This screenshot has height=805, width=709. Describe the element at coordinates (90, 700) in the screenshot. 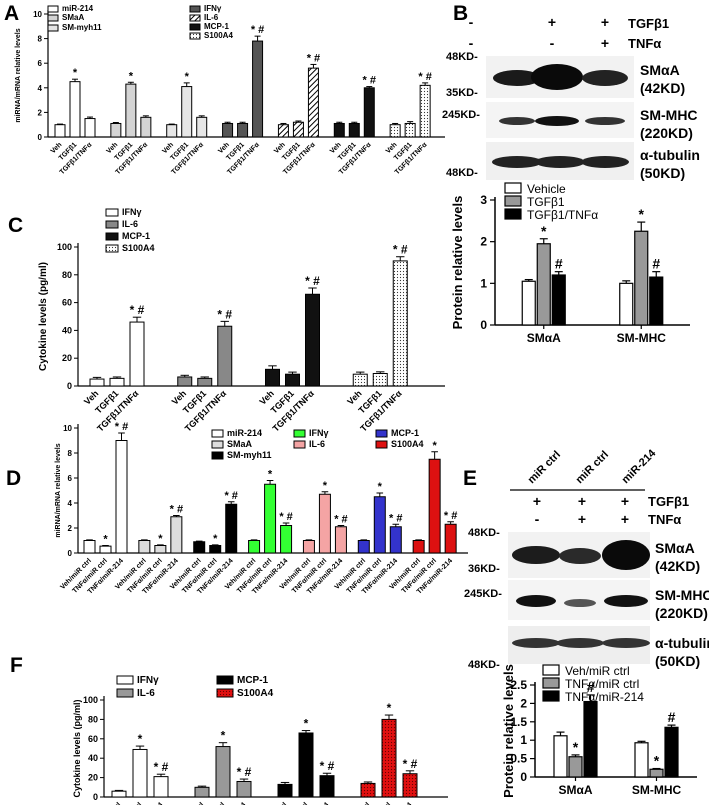

I see `y-tick-label: 100` at that location.